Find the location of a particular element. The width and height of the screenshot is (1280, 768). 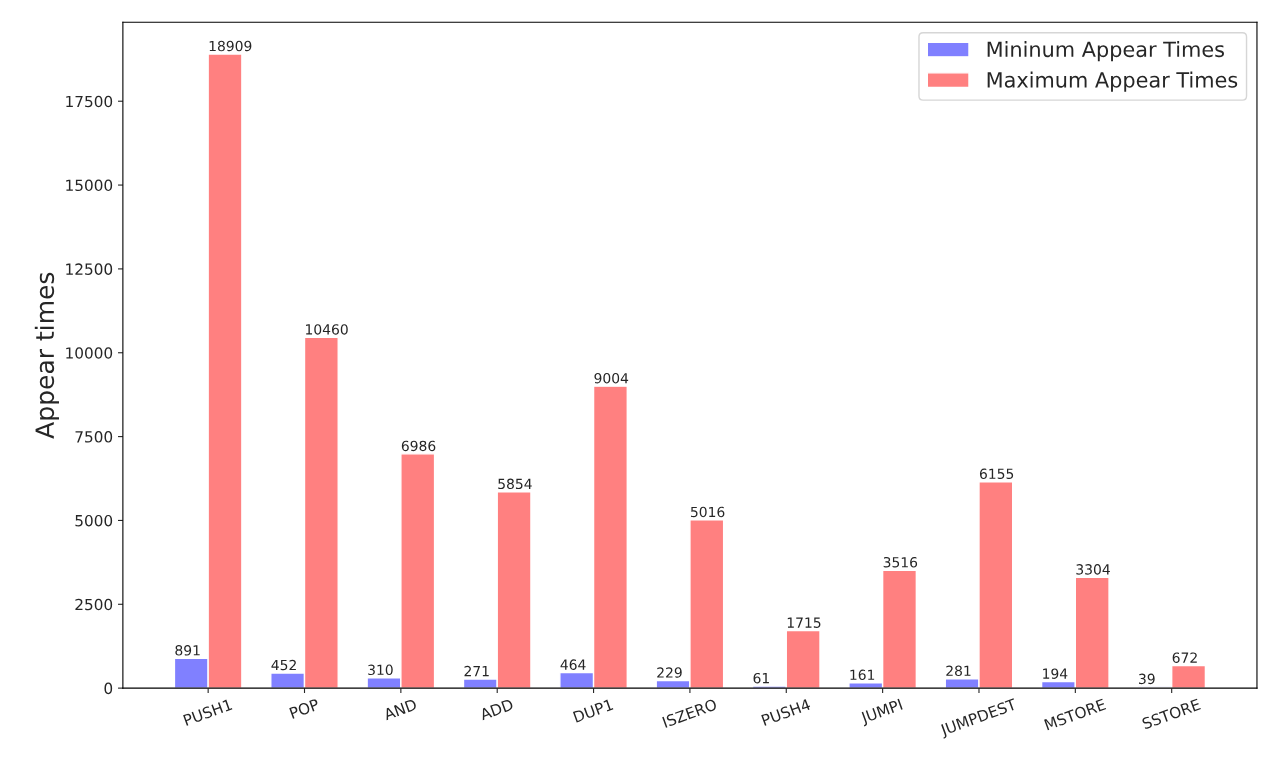

data-label: 5016 is located at coordinates (707, 512).